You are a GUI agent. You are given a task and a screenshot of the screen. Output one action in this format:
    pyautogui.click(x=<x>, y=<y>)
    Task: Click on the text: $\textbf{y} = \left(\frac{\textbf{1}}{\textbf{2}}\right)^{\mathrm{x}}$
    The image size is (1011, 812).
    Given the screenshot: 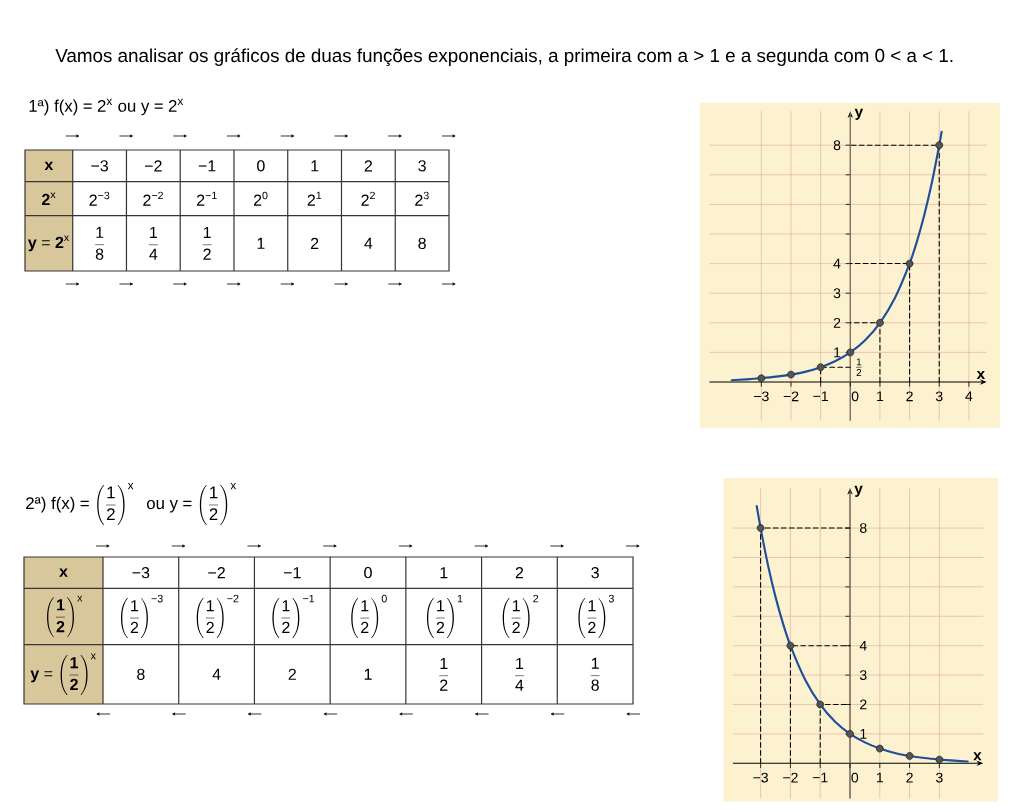 What is the action you would take?
    pyautogui.click(x=63, y=674)
    